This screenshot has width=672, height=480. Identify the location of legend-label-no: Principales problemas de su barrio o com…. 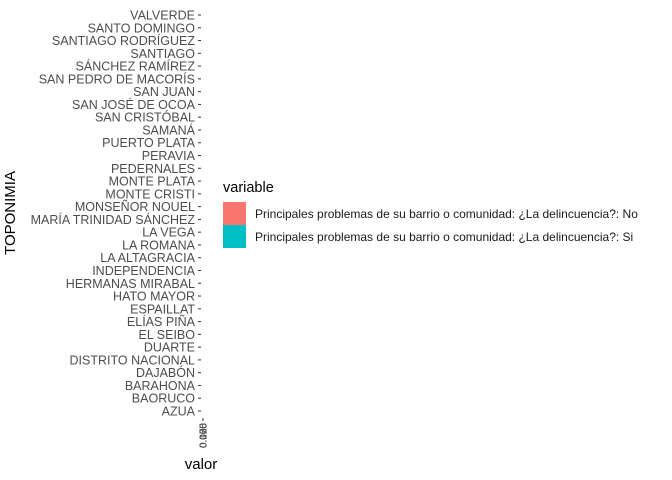
(446, 214).